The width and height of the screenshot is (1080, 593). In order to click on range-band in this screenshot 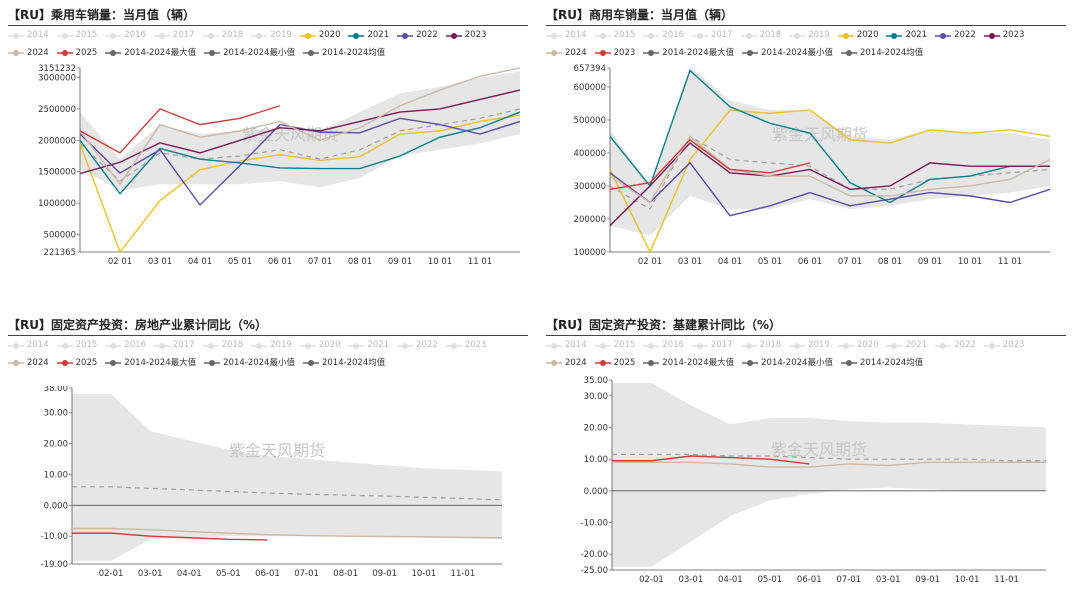, I will do `click(830, 151)`.